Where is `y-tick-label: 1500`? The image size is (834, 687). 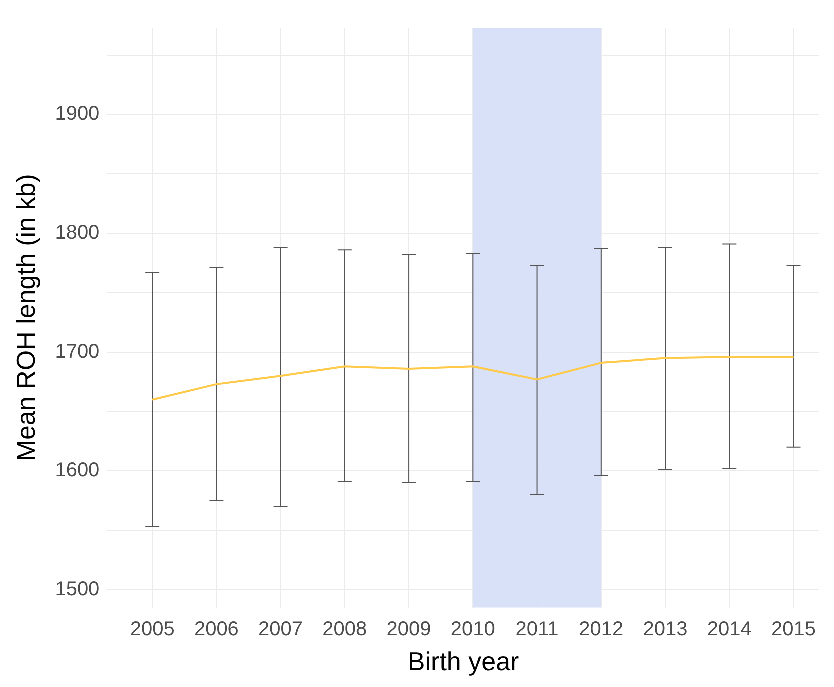 y-tick-label: 1500 is located at coordinates (77, 589).